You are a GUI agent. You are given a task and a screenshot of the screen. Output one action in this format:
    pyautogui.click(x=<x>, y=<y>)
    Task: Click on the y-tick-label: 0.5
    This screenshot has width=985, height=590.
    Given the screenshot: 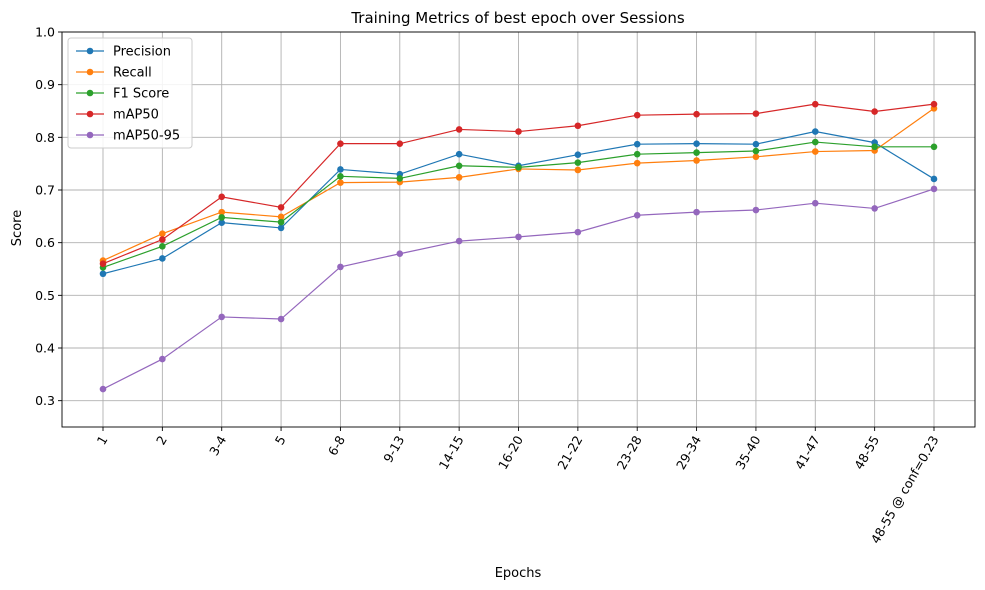 What is the action you would take?
    pyautogui.click(x=45, y=295)
    